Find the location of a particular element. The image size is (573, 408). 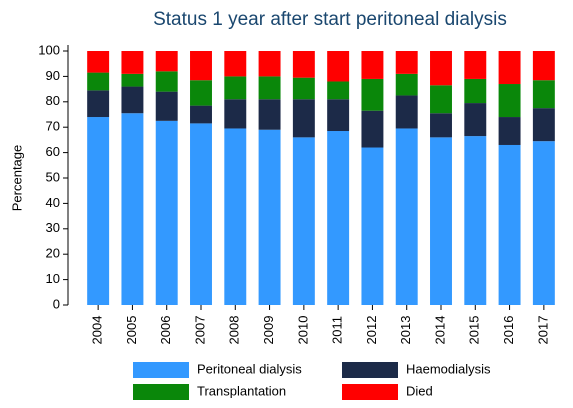

x-tick-label: 2010 is located at coordinates (302, 330).